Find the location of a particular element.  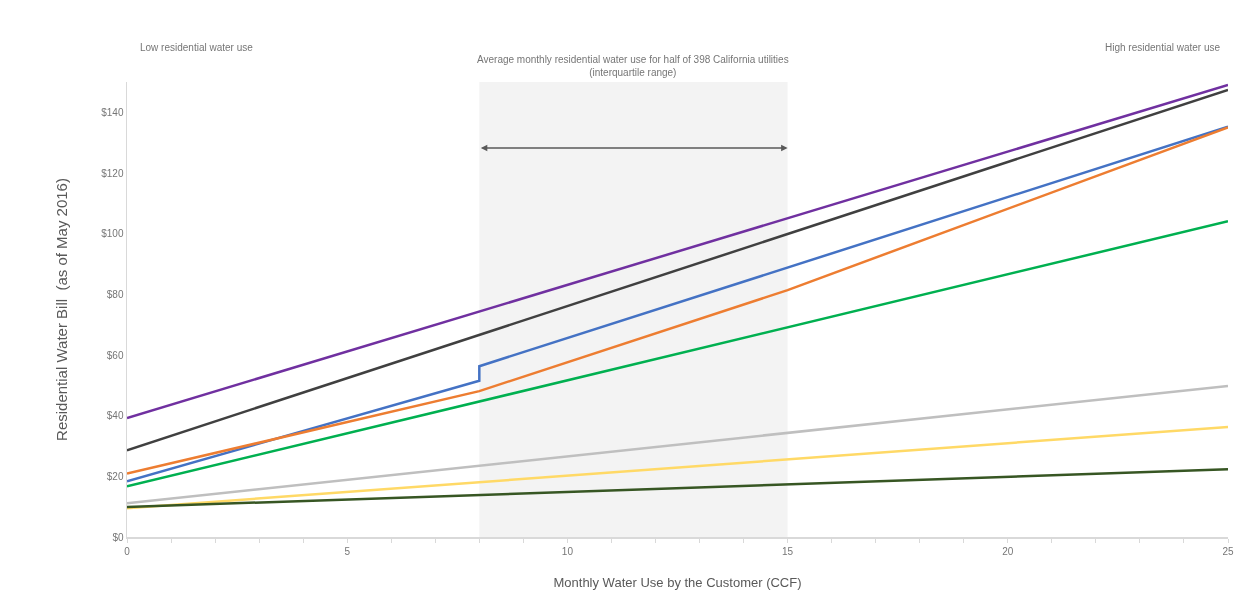

y-tick-label: $20 is located at coordinates (115, 476).